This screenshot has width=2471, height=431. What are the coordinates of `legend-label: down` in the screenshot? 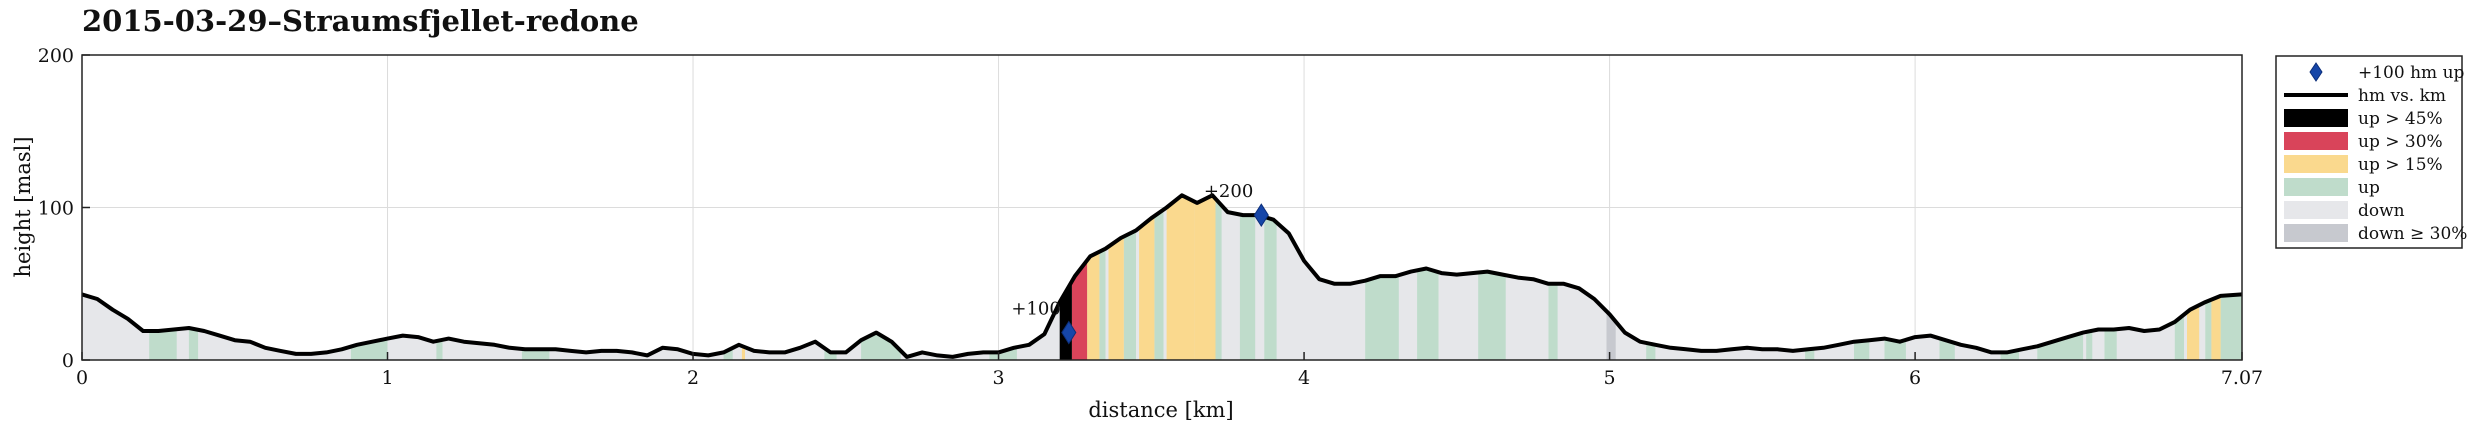 It's located at (2381, 211).